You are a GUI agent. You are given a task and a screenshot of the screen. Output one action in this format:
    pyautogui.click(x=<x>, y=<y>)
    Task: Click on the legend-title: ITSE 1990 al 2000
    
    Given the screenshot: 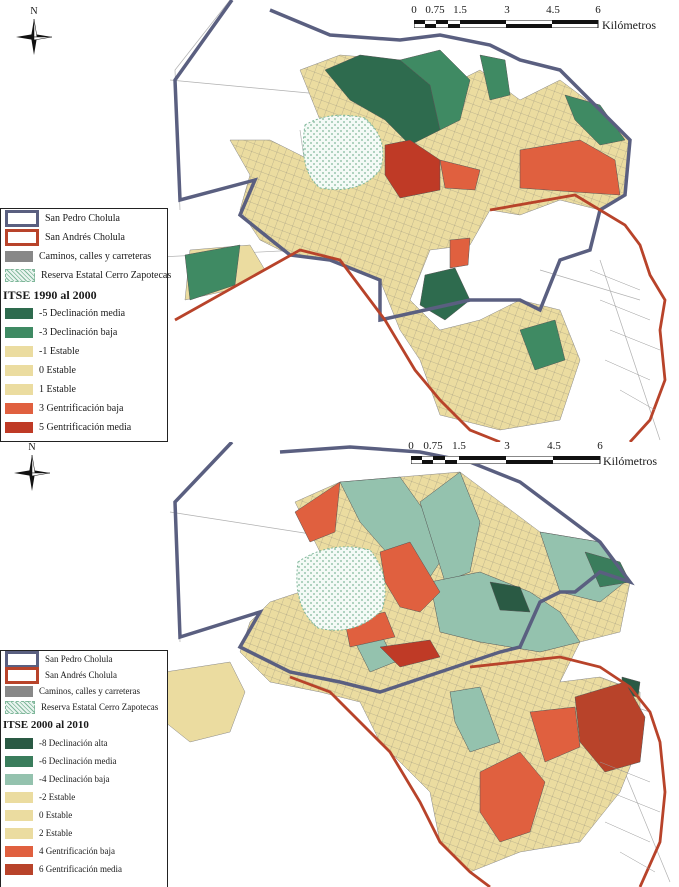 What is the action you would take?
    pyautogui.click(x=50, y=295)
    